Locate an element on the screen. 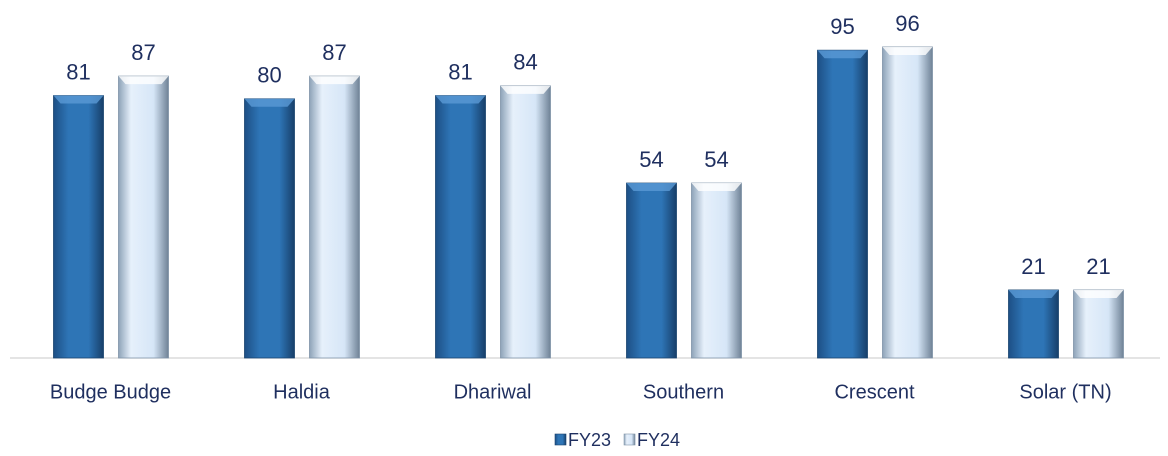 The image size is (1168, 456). value-label: 80 is located at coordinates (269, 75).